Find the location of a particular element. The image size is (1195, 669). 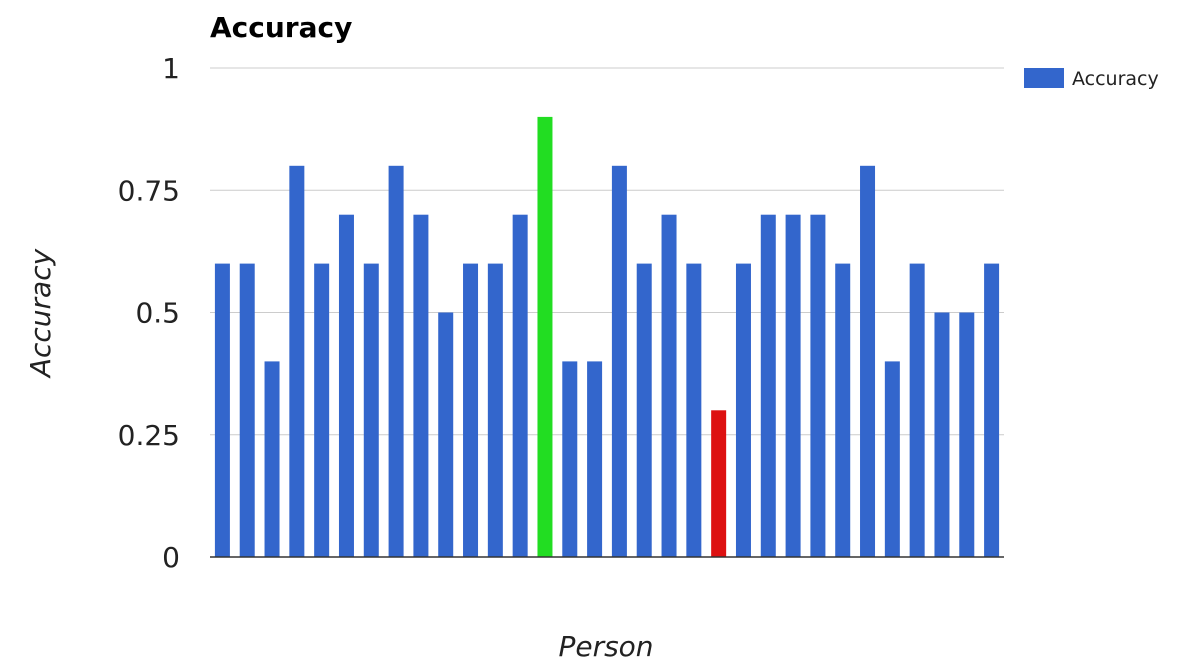

legend-label: Accuracy is located at coordinates (1115, 79).